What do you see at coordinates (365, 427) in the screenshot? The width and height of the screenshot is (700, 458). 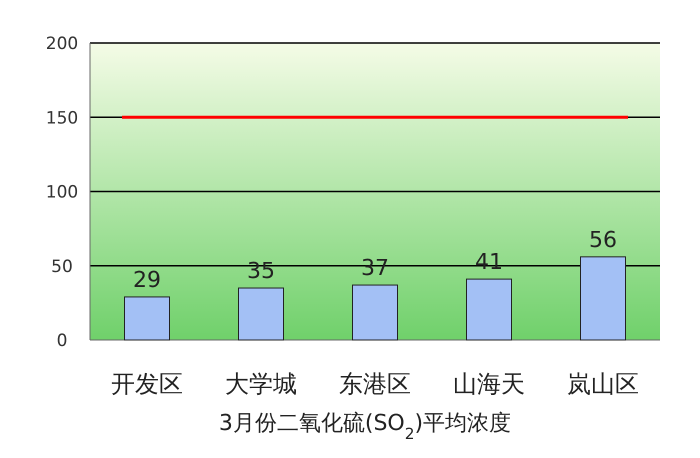 I see `x-axis-title: 3月份二氧化硫(SO$_{2}$)平均浓度` at bounding box center [365, 427].